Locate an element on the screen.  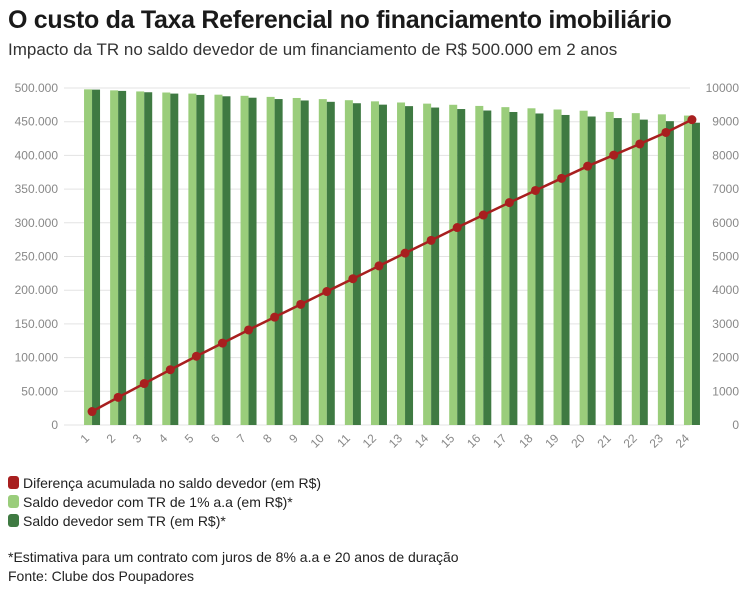
right-tick-label: 3000 is located at coordinates (725, 324).